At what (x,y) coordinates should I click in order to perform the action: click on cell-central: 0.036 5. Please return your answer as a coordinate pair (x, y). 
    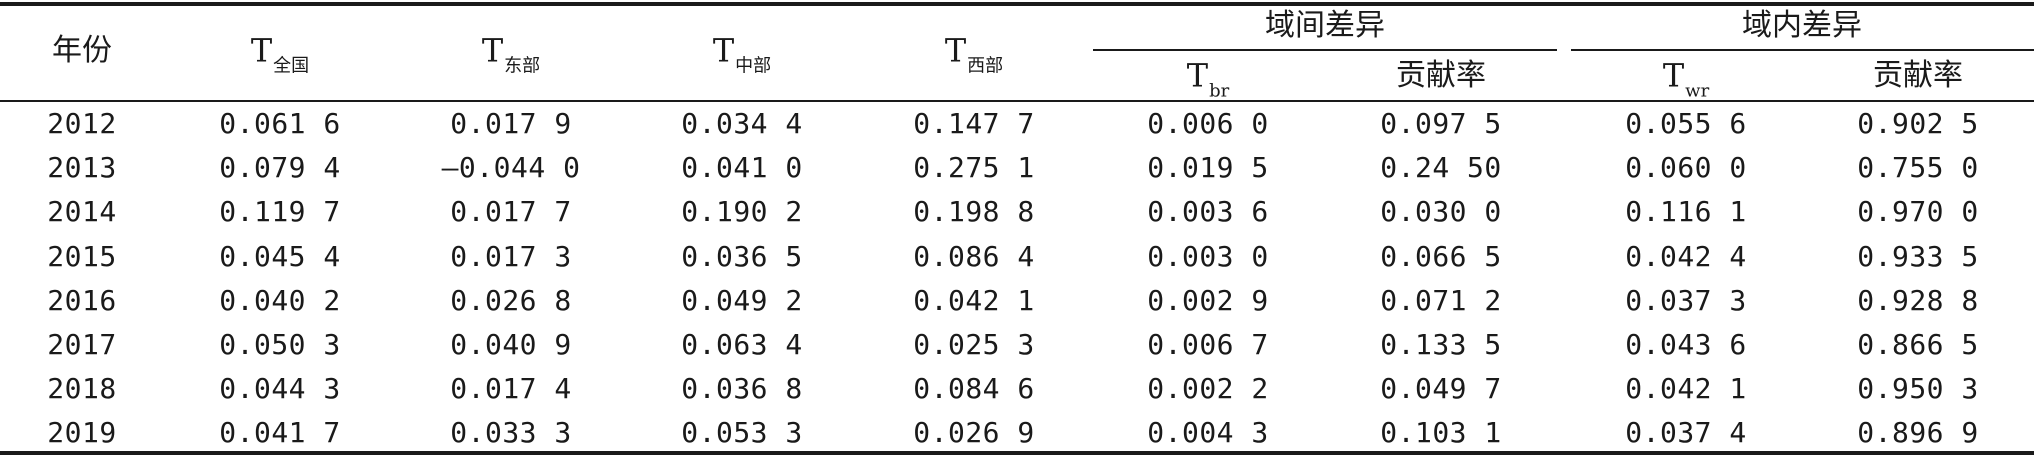
    Looking at the image, I should click on (742, 256).